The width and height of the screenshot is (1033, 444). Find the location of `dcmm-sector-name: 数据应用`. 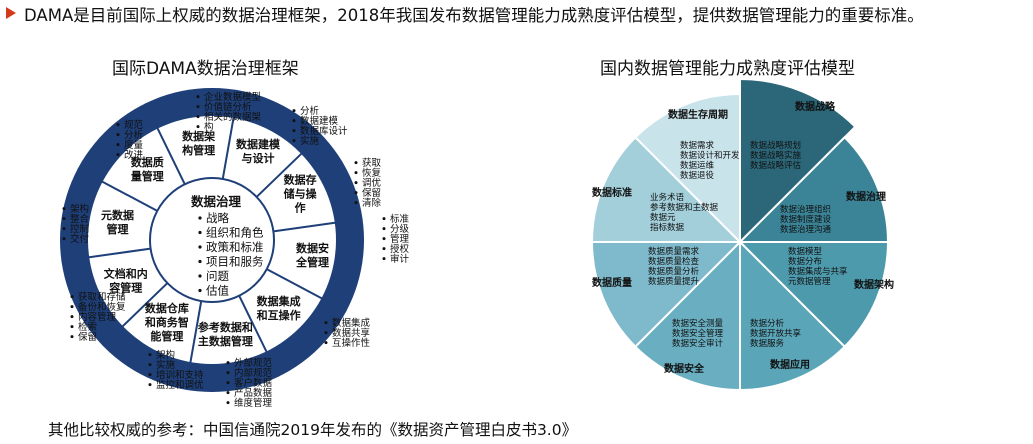

dcmm-sector-name: 数据应用 is located at coordinates (790, 364).